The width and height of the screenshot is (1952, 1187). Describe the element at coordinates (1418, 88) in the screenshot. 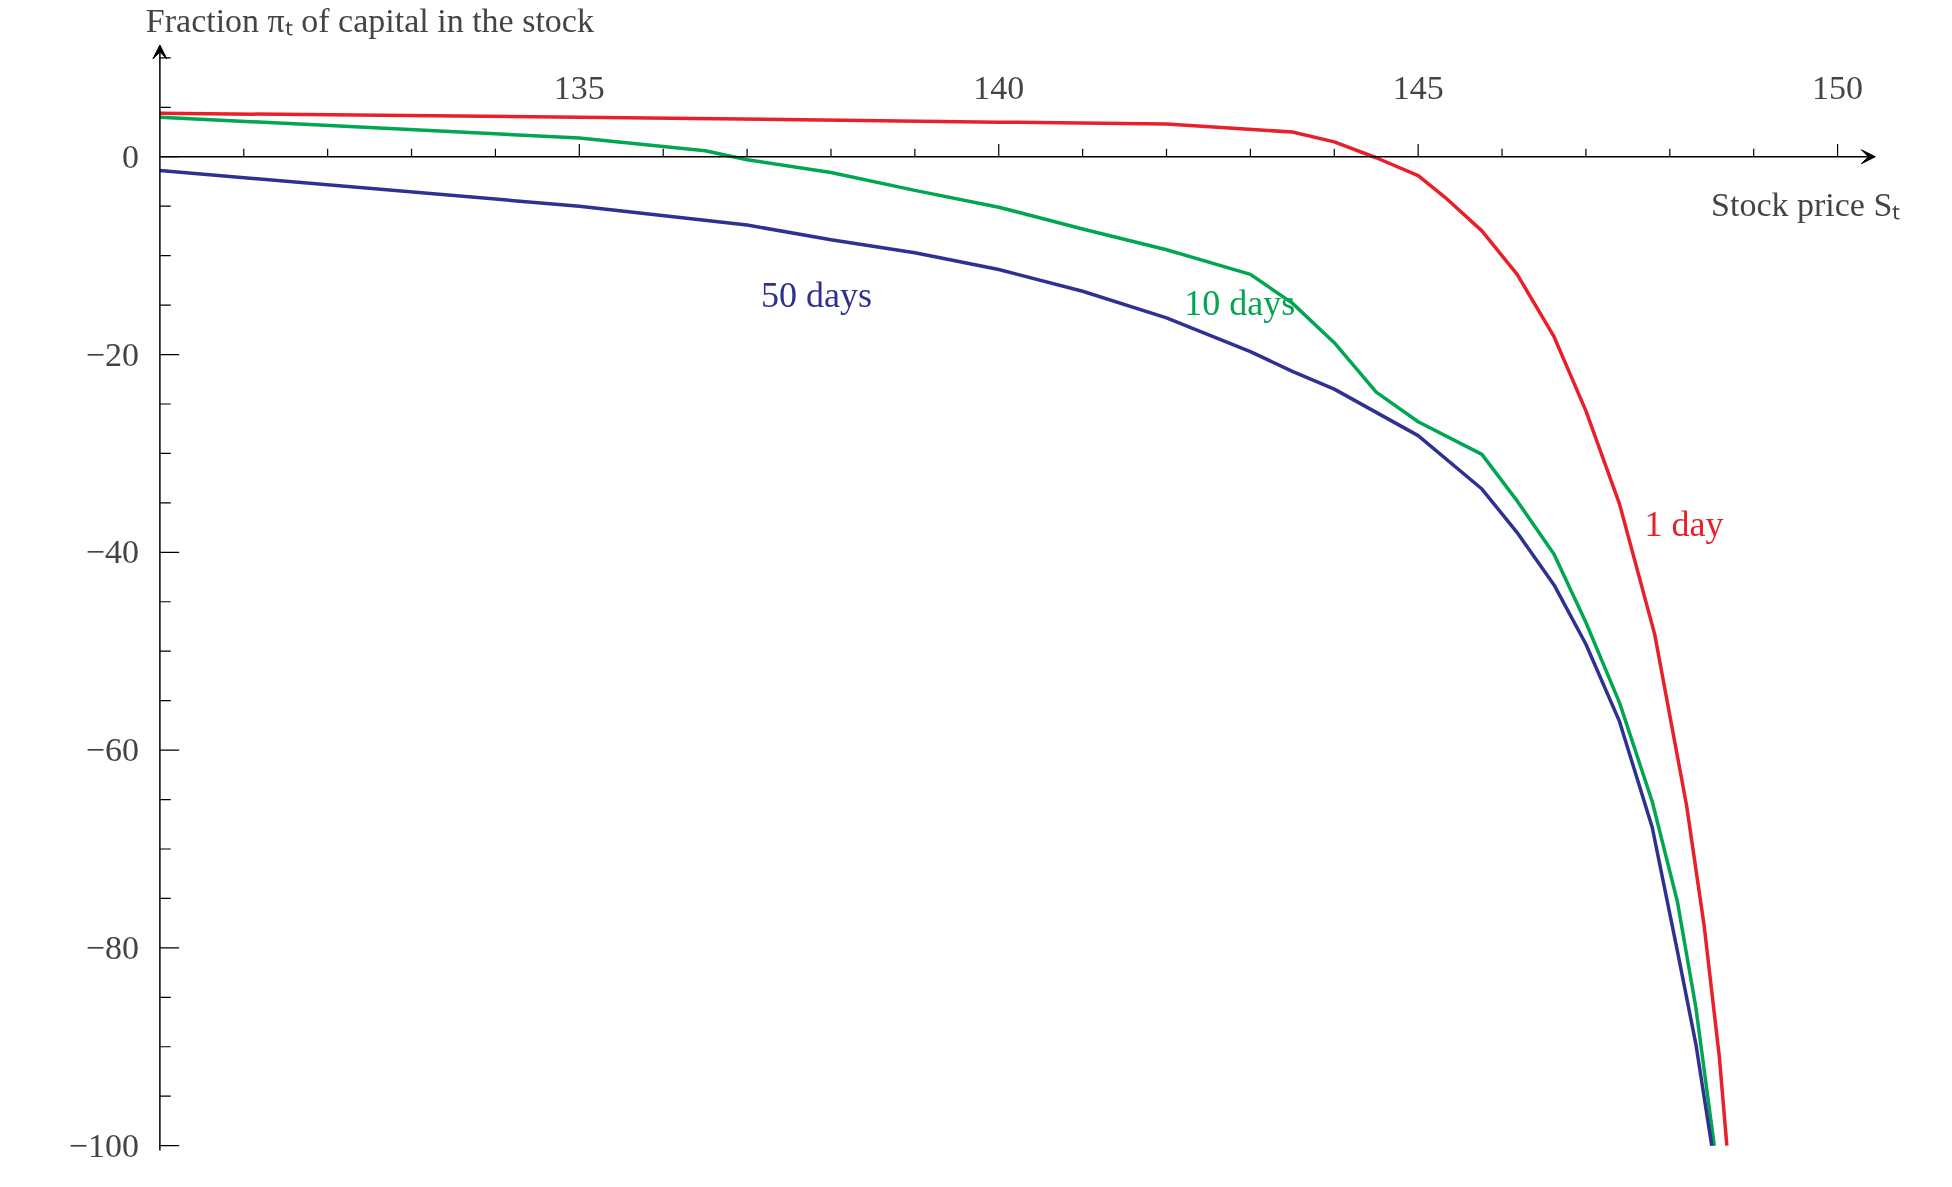

I see `x-tick-label: 145` at that location.